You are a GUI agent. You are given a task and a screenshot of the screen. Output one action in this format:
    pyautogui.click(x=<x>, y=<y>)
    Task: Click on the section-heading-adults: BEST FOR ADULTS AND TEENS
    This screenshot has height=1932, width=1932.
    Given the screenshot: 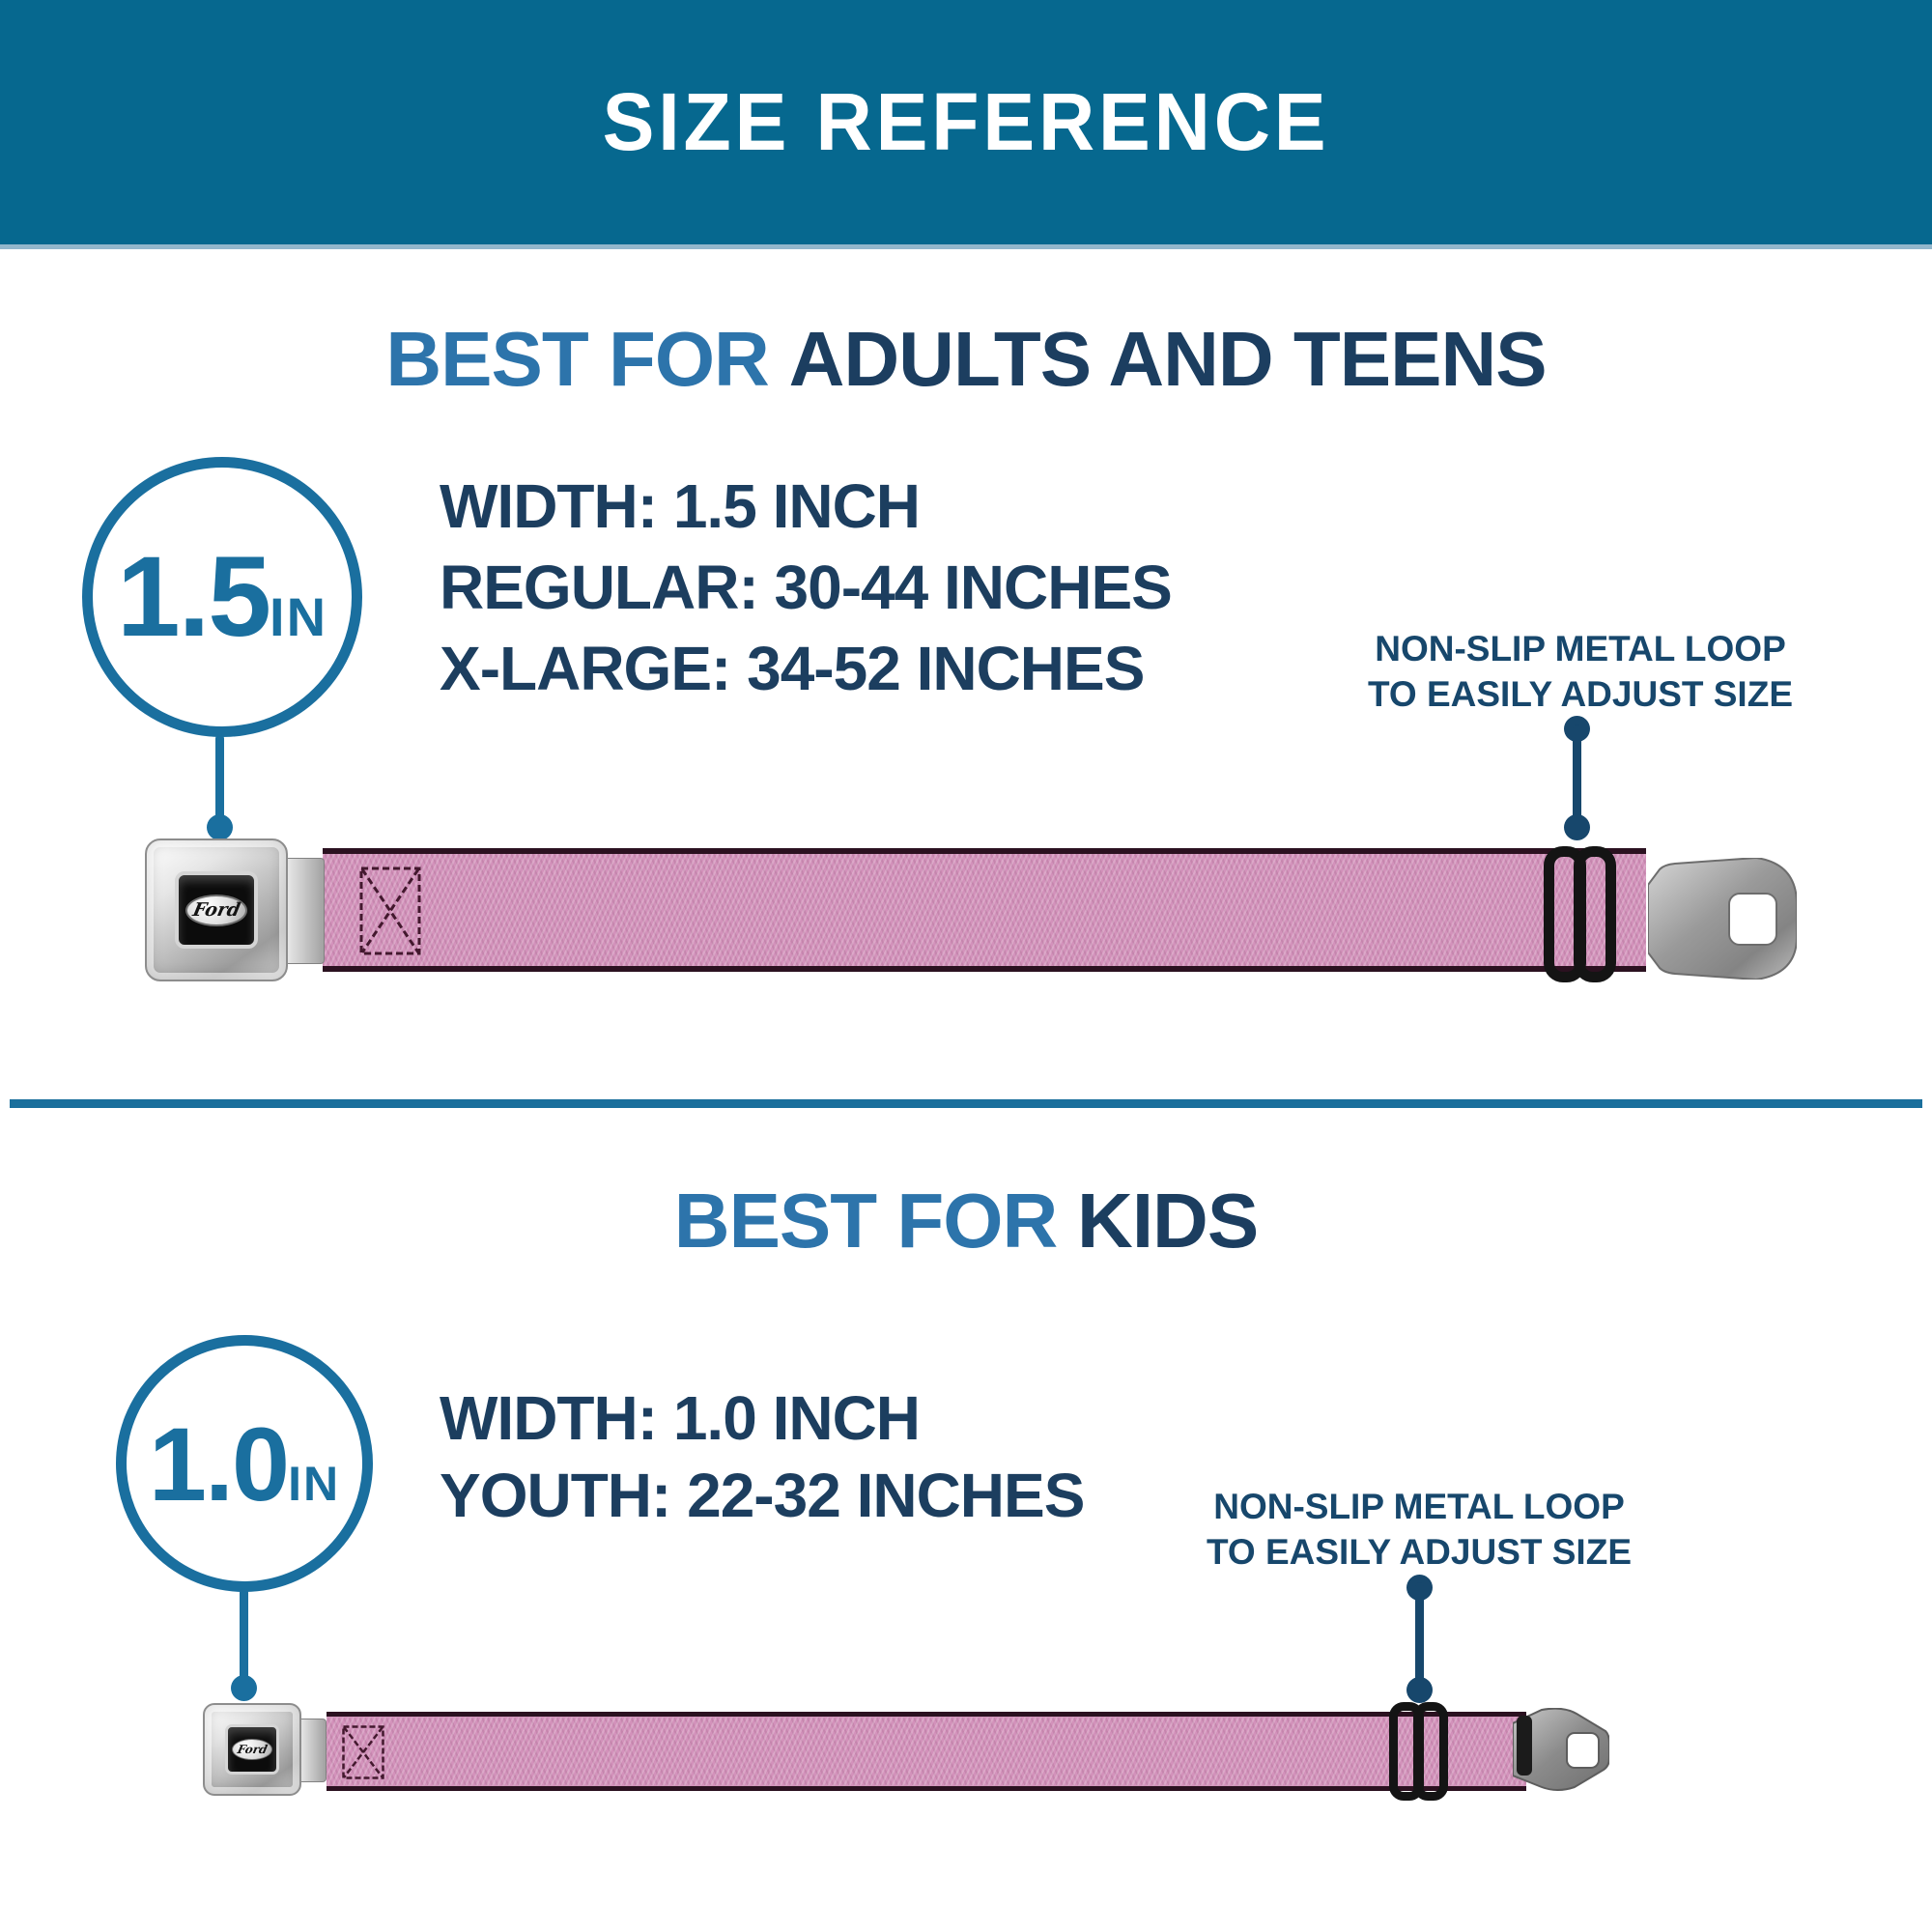 What is the action you would take?
    pyautogui.click(x=966, y=359)
    